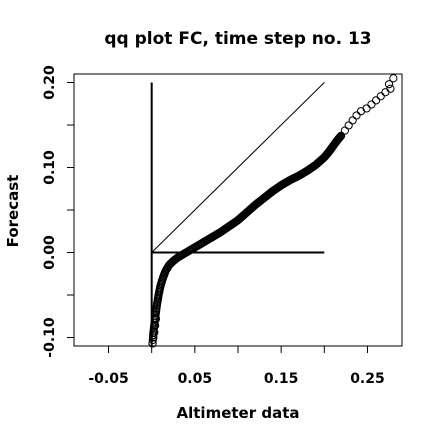  I want to click on x-axis: -0.05 0.05 0.15 0.25, so click(236, 366).